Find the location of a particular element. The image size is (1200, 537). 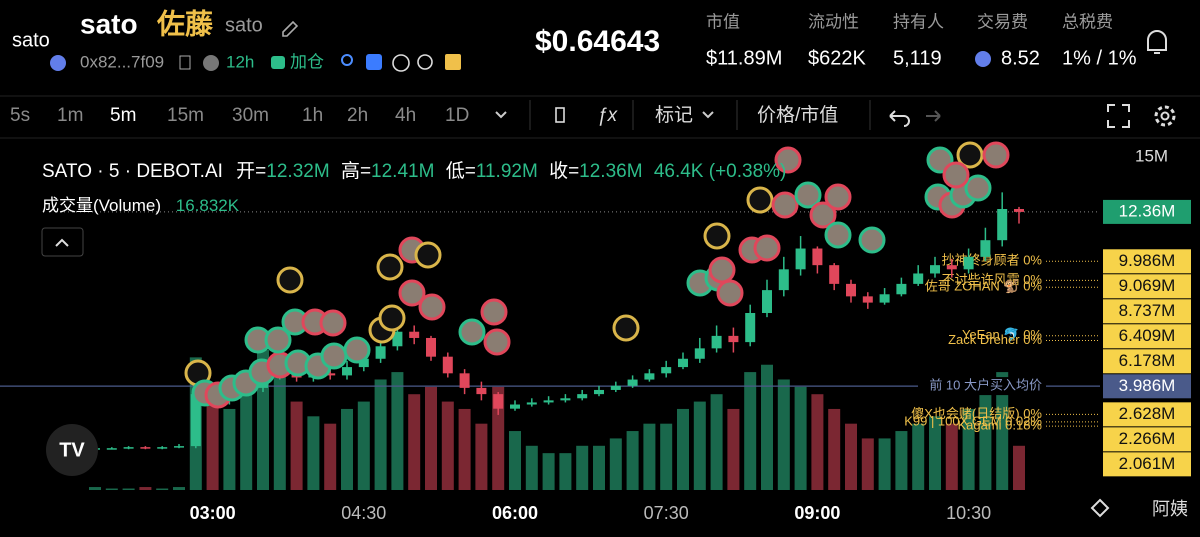

indicator-icon: ƒx is located at coordinates (608, 115).